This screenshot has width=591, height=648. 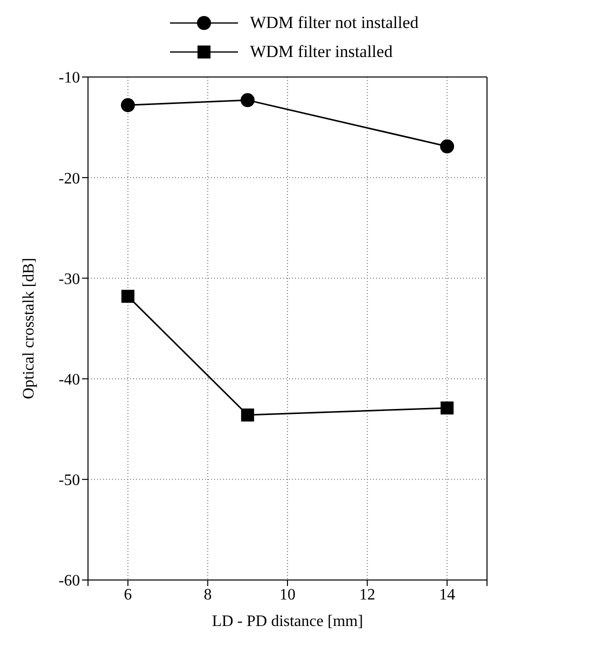 I want to click on x-tick-label: 6, so click(x=128, y=595).